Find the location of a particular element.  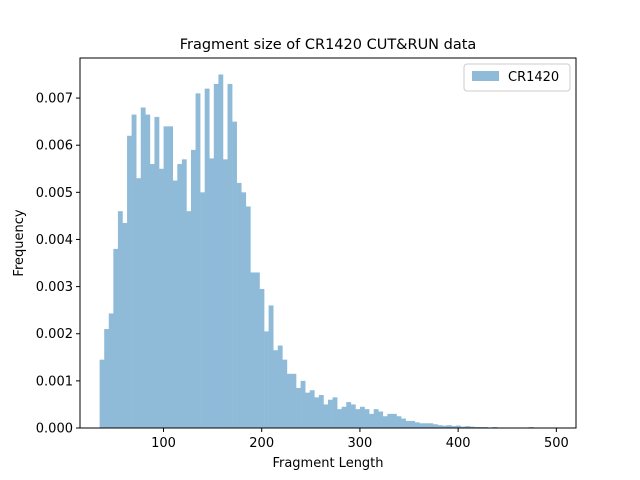

y-tick-label: 0.004 is located at coordinates (54, 240).